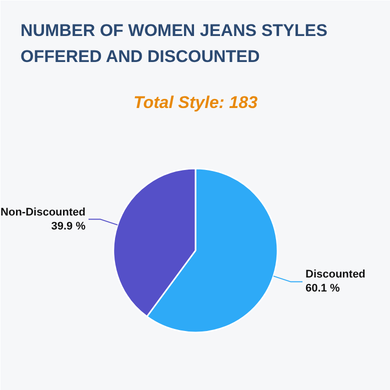 The height and width of the screenshot is (390, 390). Describe the element at coordinates (68, 226) in the screenshot. I see `data-label: 39.9 %` at that location.